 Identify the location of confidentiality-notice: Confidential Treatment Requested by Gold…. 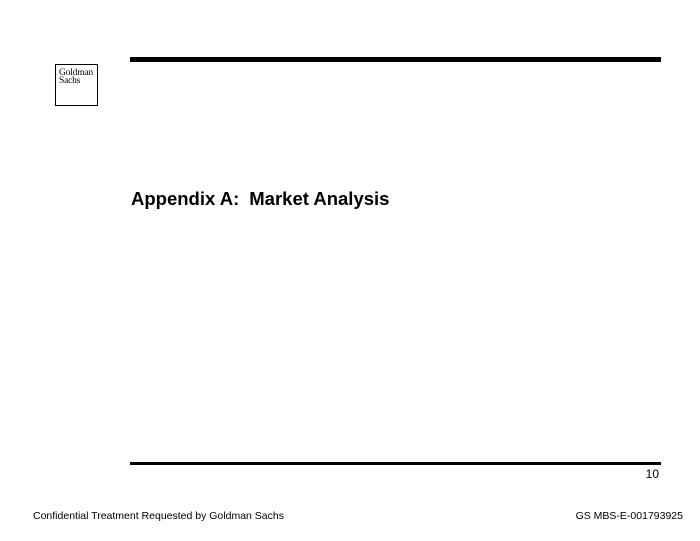
(158, 516).